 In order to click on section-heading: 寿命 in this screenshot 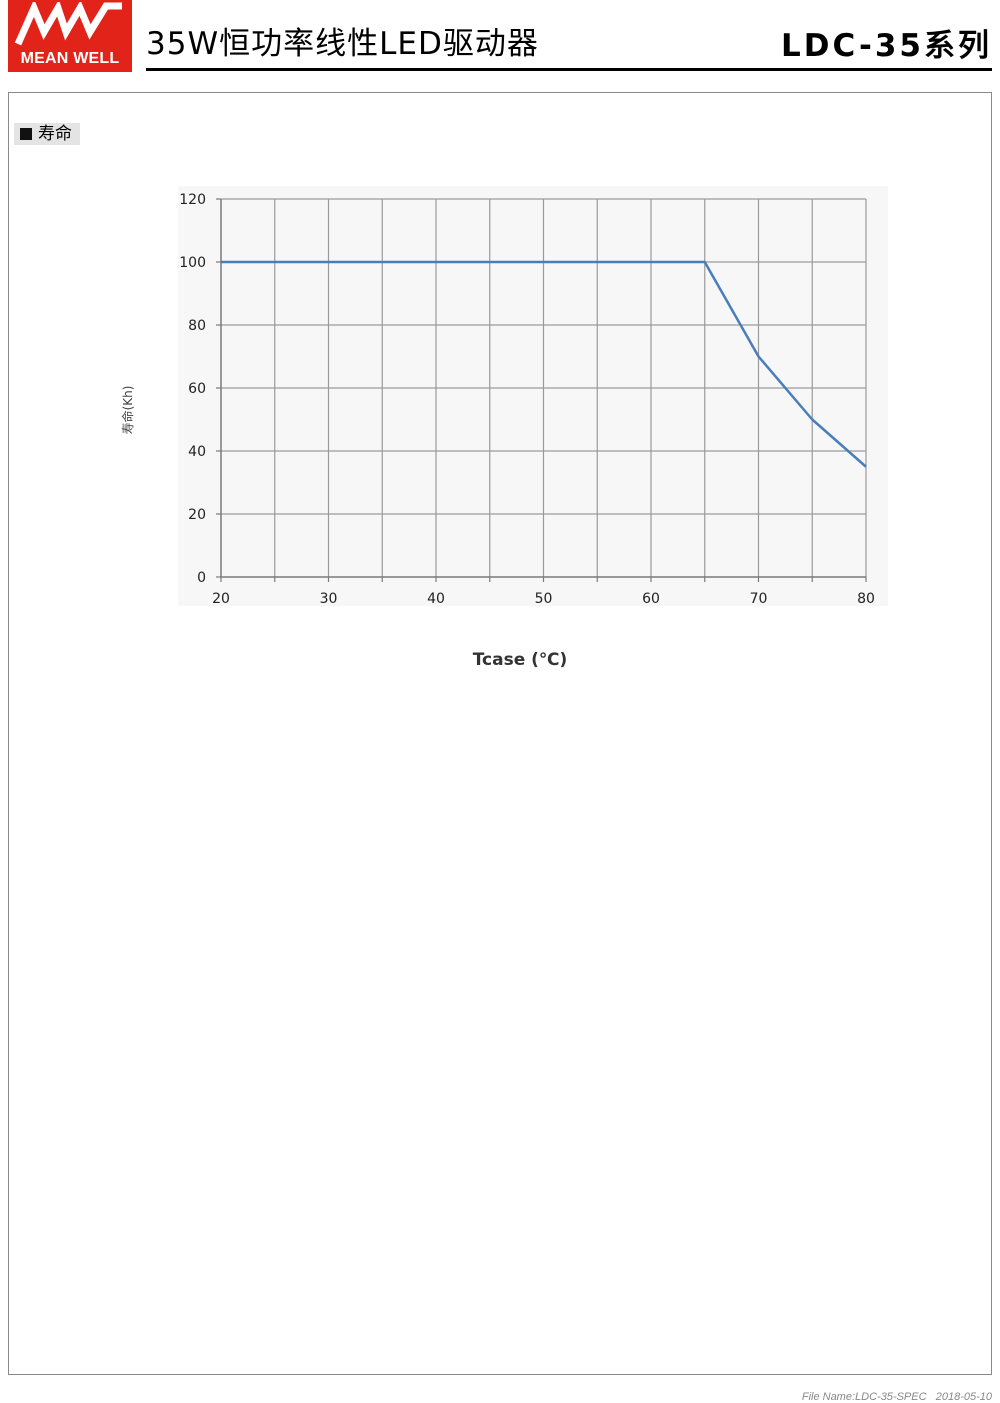, I will do `click(47, 134)`.